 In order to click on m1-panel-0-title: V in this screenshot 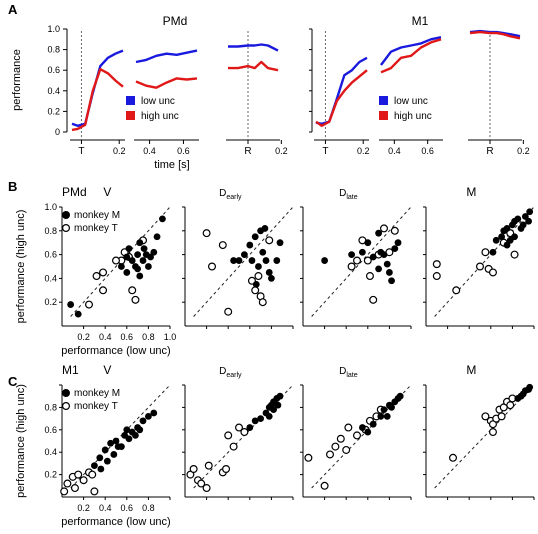, I will do `click(107, 370)`.